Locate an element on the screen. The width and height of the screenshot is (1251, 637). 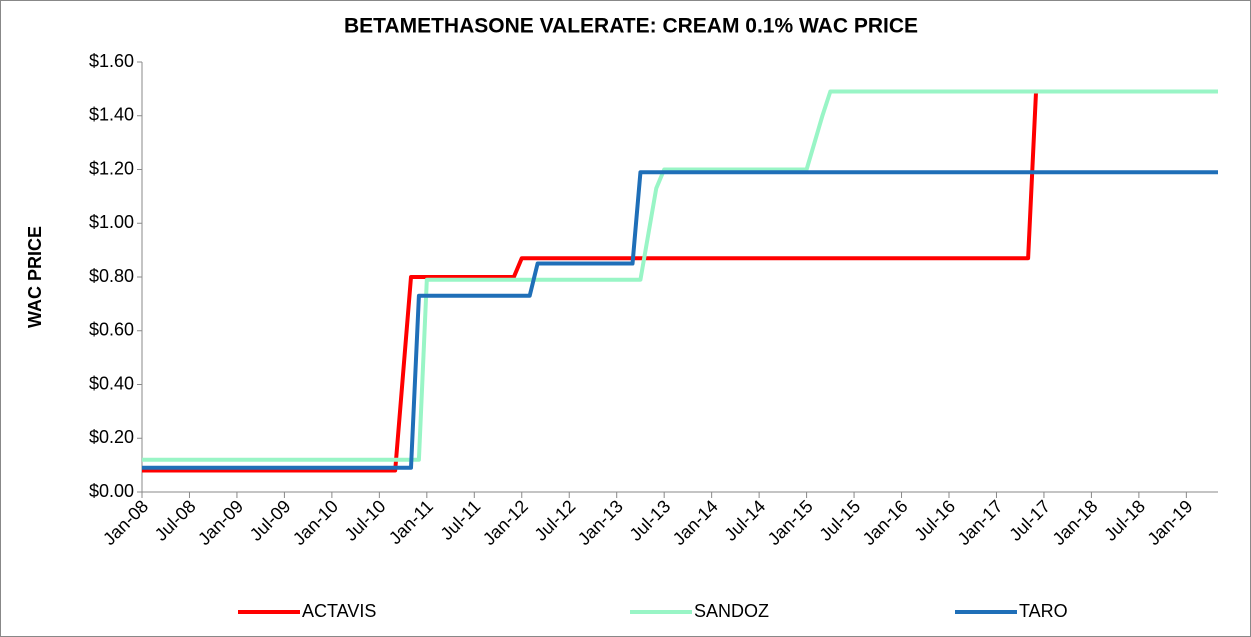
y-tick-label: $0.20 is located at coordinates (111, 437).